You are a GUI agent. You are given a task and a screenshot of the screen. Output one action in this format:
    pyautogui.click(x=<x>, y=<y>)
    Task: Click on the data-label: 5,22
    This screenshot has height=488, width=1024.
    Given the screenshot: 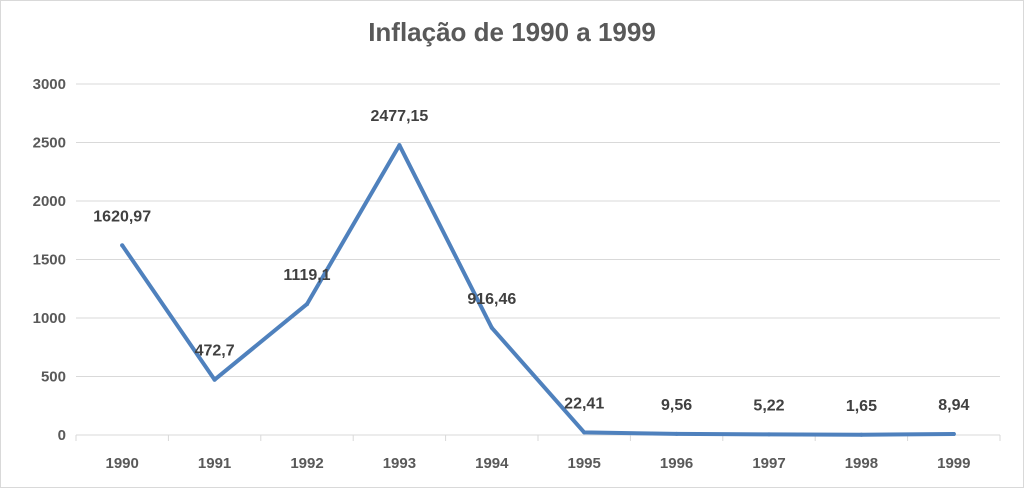 What is the action you would take?
    pyautogui.click(x=768, y=405)
    